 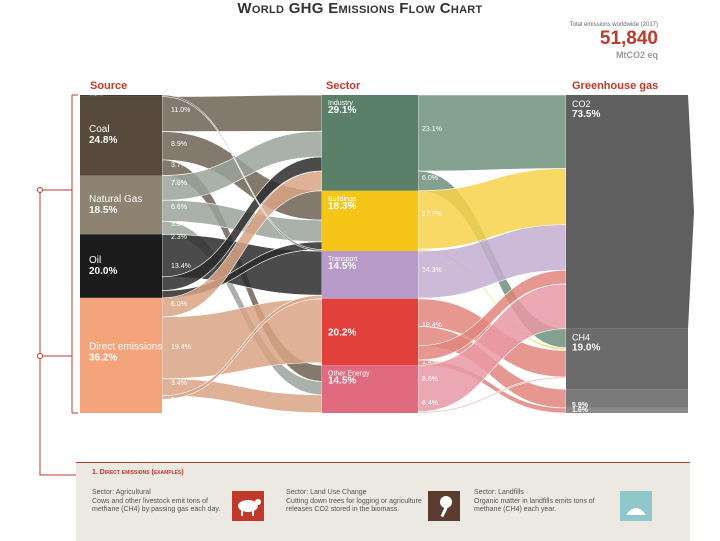 I want to click on sector-flow-label: 14.3%, so click(x=432, y=270).